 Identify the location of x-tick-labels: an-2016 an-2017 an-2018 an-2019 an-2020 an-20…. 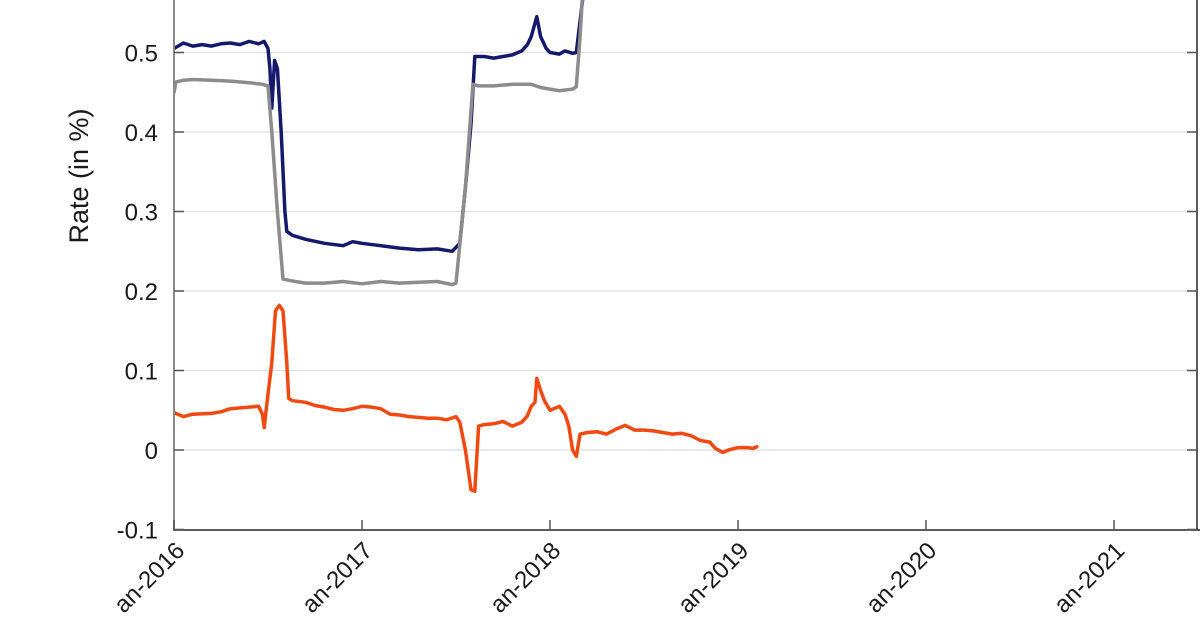
(619, 569).